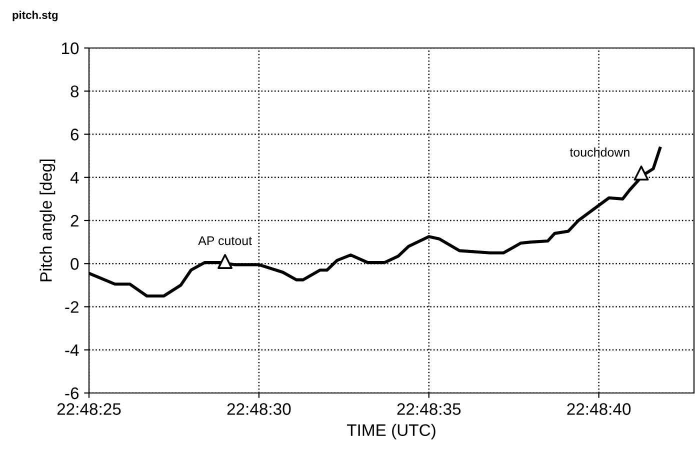 Image resolution: width=695 pixels, height=464 pixels. I want to click on annotation: AP cutout, so click(225, 241).